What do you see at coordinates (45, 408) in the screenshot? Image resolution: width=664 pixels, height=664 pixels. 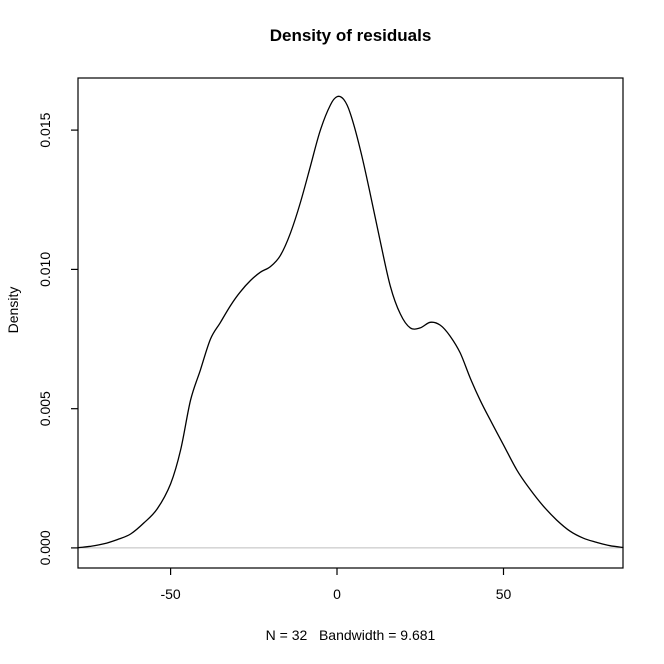 I see `y-tick-label: 0.005` at bounding box center [45, 408].